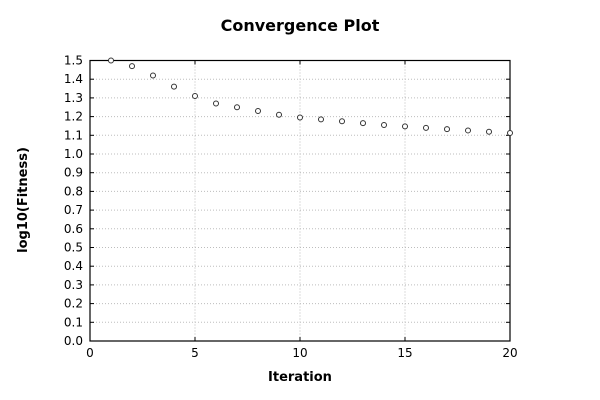 The height and width of the screenshot is (400, 600). I want to click on y-tick-label: 0.5, so click(73, 248).